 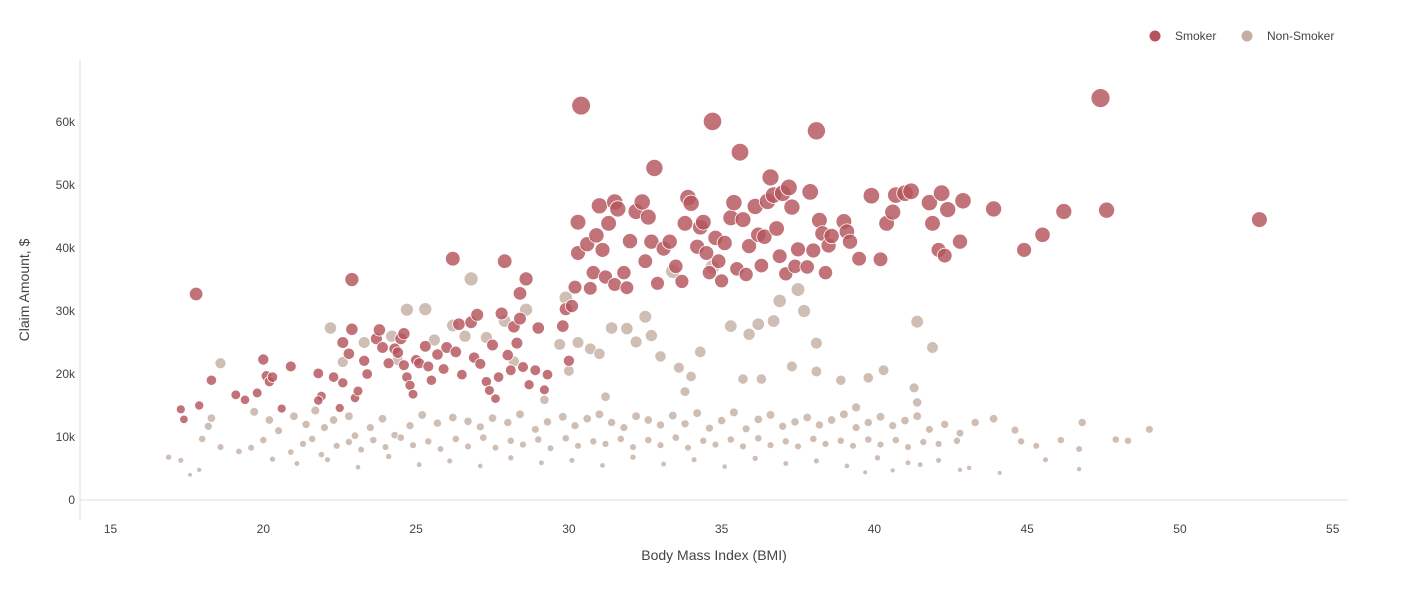 I want to click on x-tick-label: 55, so click(x=1333, y=529).